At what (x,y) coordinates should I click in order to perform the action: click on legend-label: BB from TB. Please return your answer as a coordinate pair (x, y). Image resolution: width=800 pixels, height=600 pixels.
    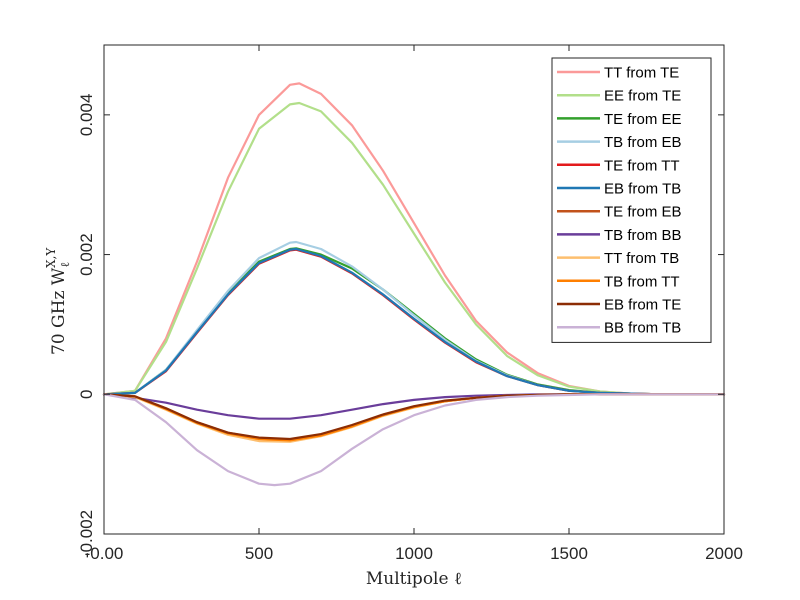
    Looking at the image, I should click on (642, 328).